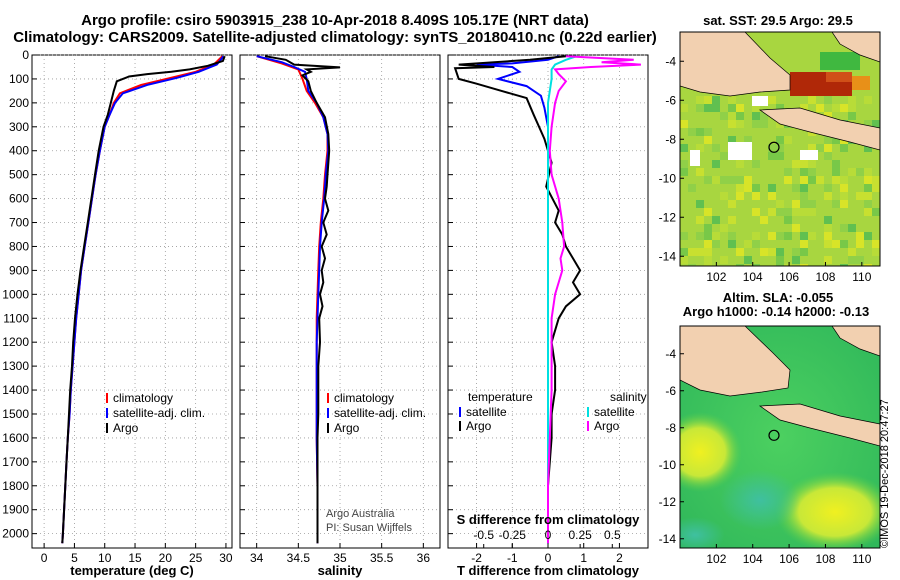 Image resolution: width=900 pixels, height=580 pixels. What do you see at coordinates (15, 342) in the screenshot?
I see `y-tick-label: 1200` at bounding box center [15, 342].